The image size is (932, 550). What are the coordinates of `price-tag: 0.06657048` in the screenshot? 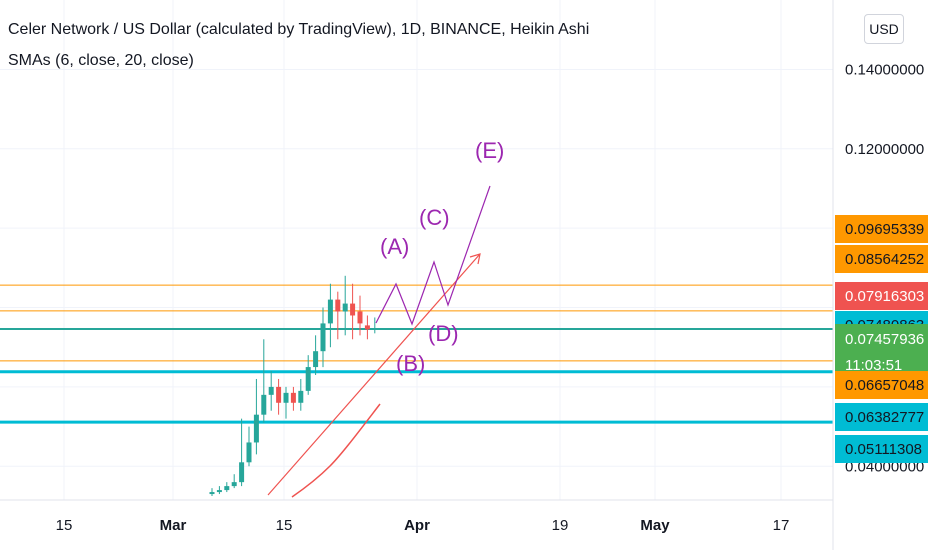 It's located at (881, 385).